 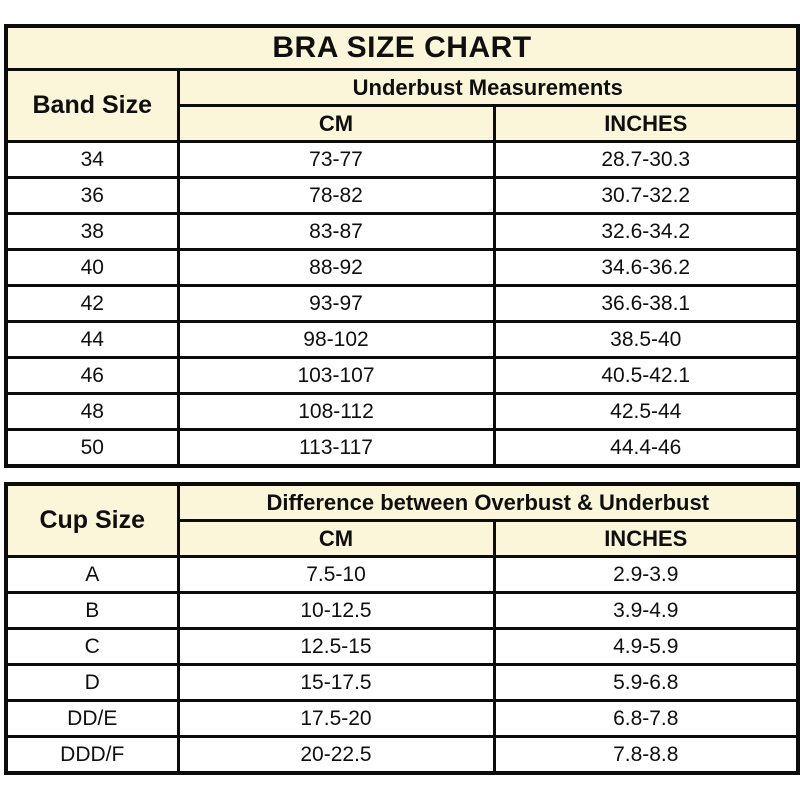 I want to click on inches-cell: 6.8-7.8, so click(x=646, y=718).